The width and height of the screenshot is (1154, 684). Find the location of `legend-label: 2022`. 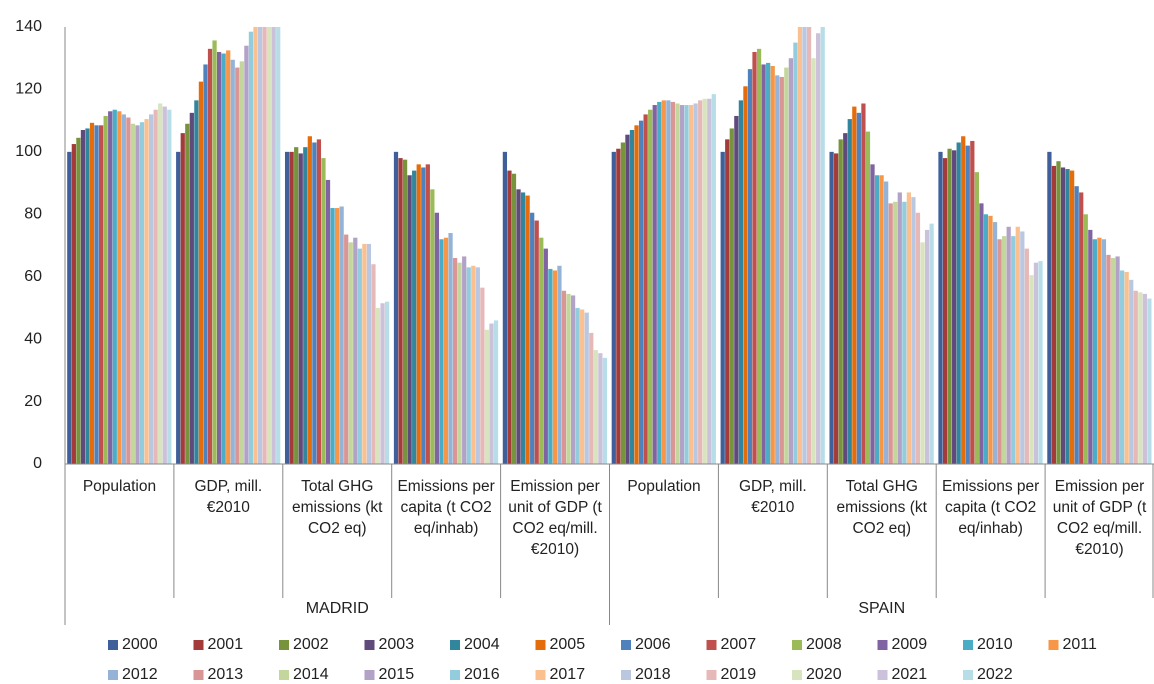

legend-label: 2022 is located at coordinates (995, 674).